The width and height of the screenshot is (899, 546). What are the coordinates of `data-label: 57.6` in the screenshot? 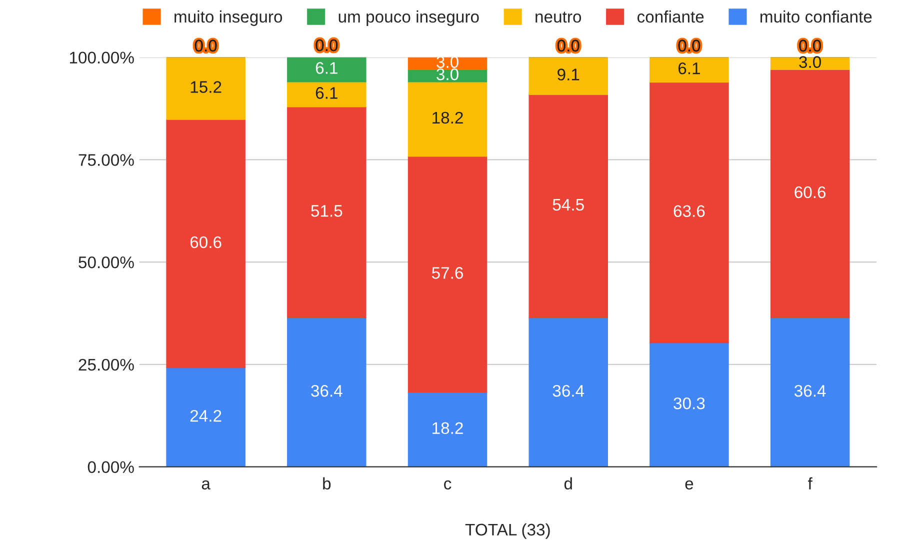 It's located at (447, 273).